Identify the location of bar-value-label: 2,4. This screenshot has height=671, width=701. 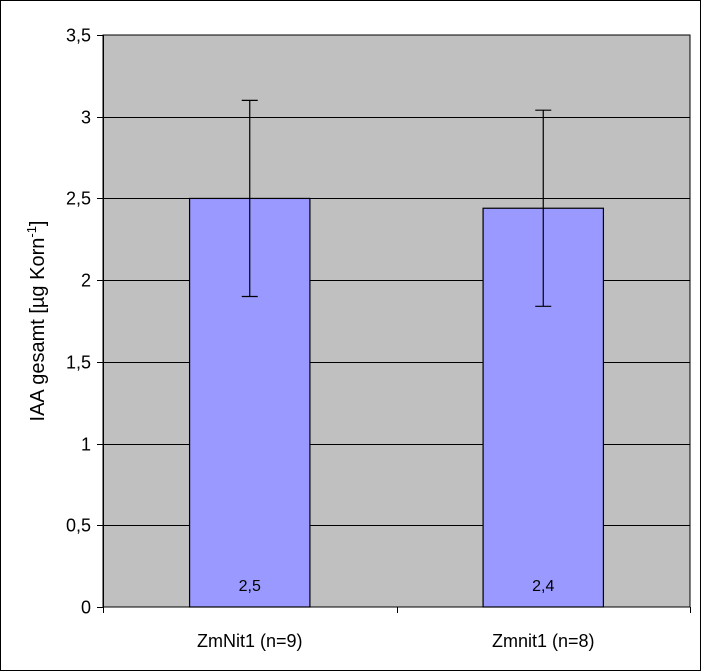
(543, 586).